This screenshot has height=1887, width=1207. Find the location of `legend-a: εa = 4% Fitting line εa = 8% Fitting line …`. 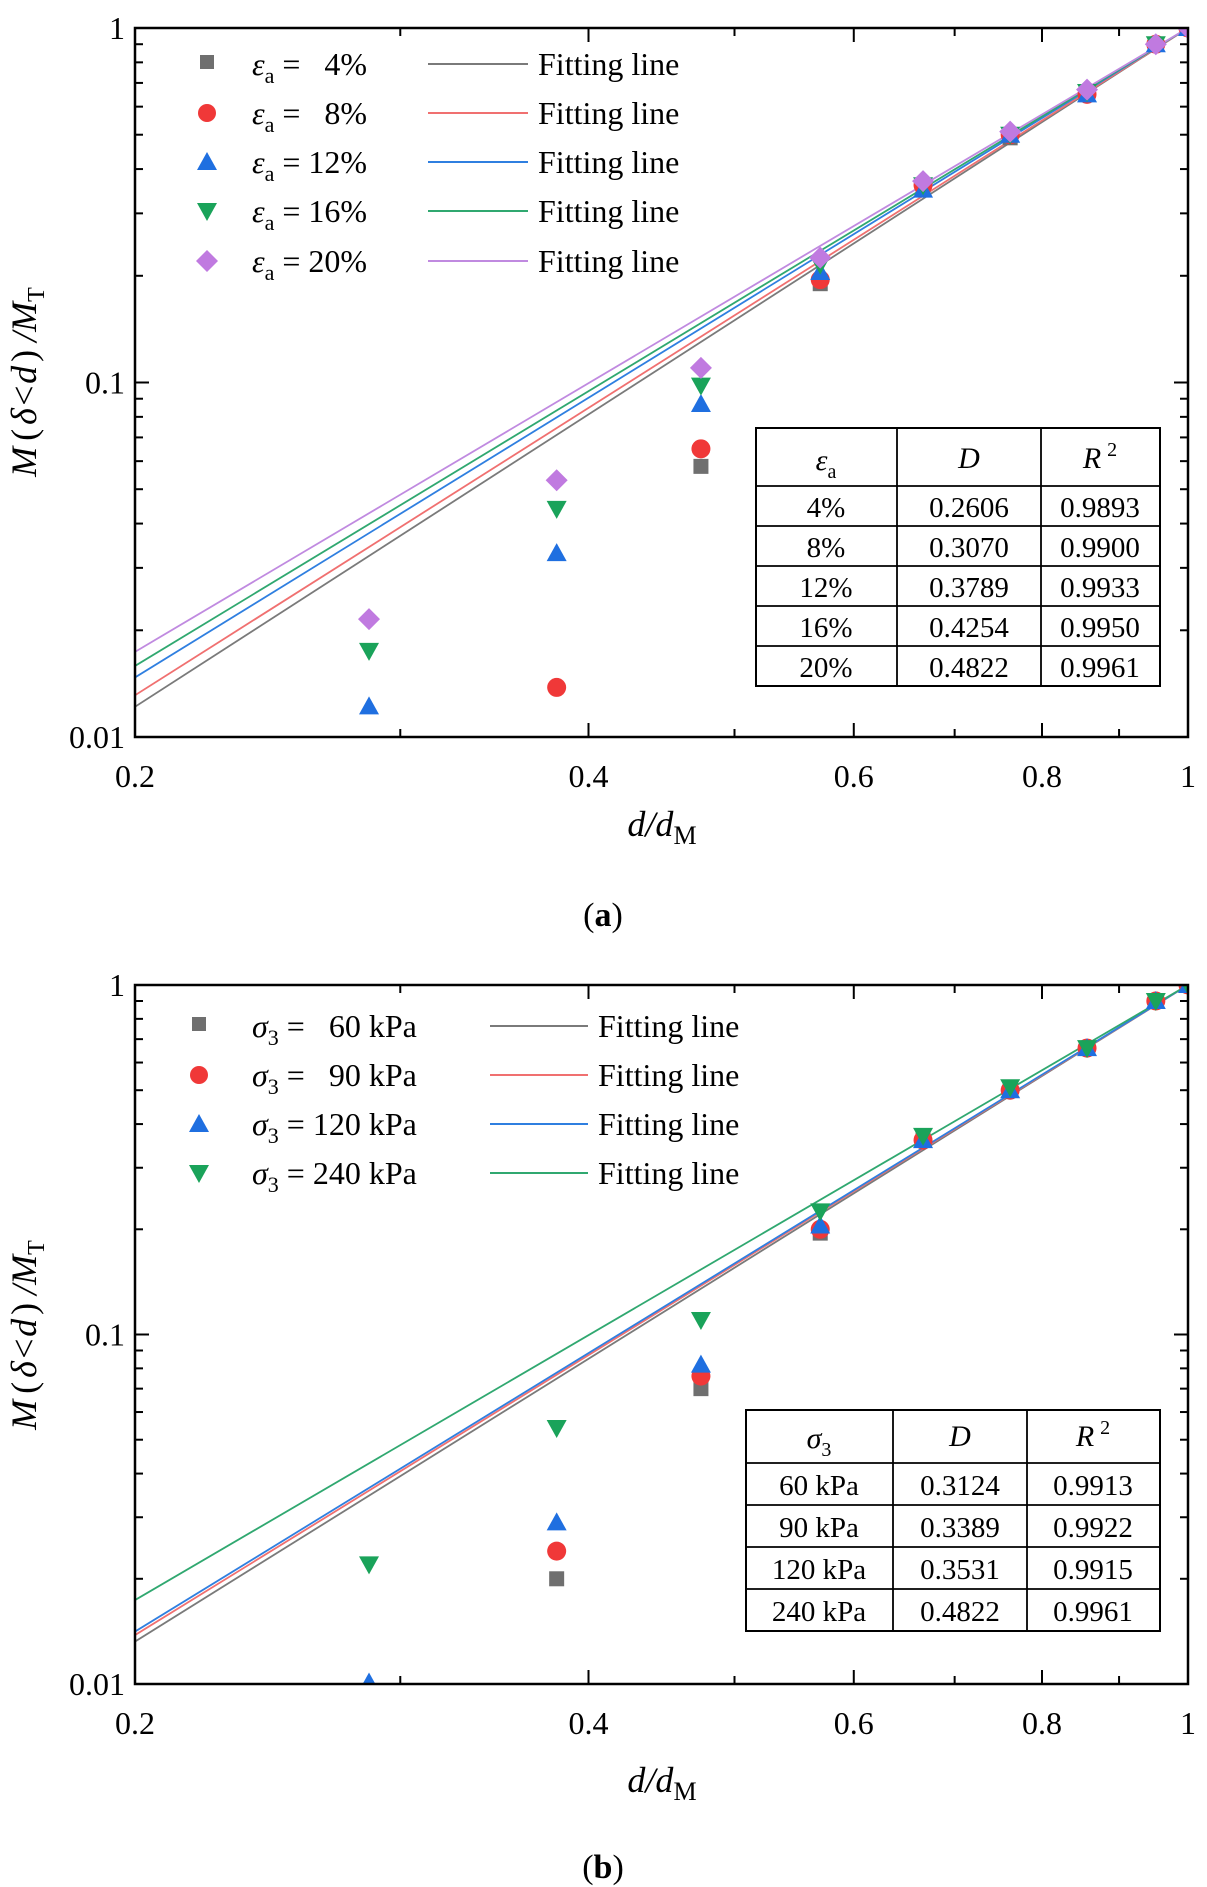

legend-a: εa = 4% Fitting line εa = 8% Fitting line … is located at coordinates (437, 165).